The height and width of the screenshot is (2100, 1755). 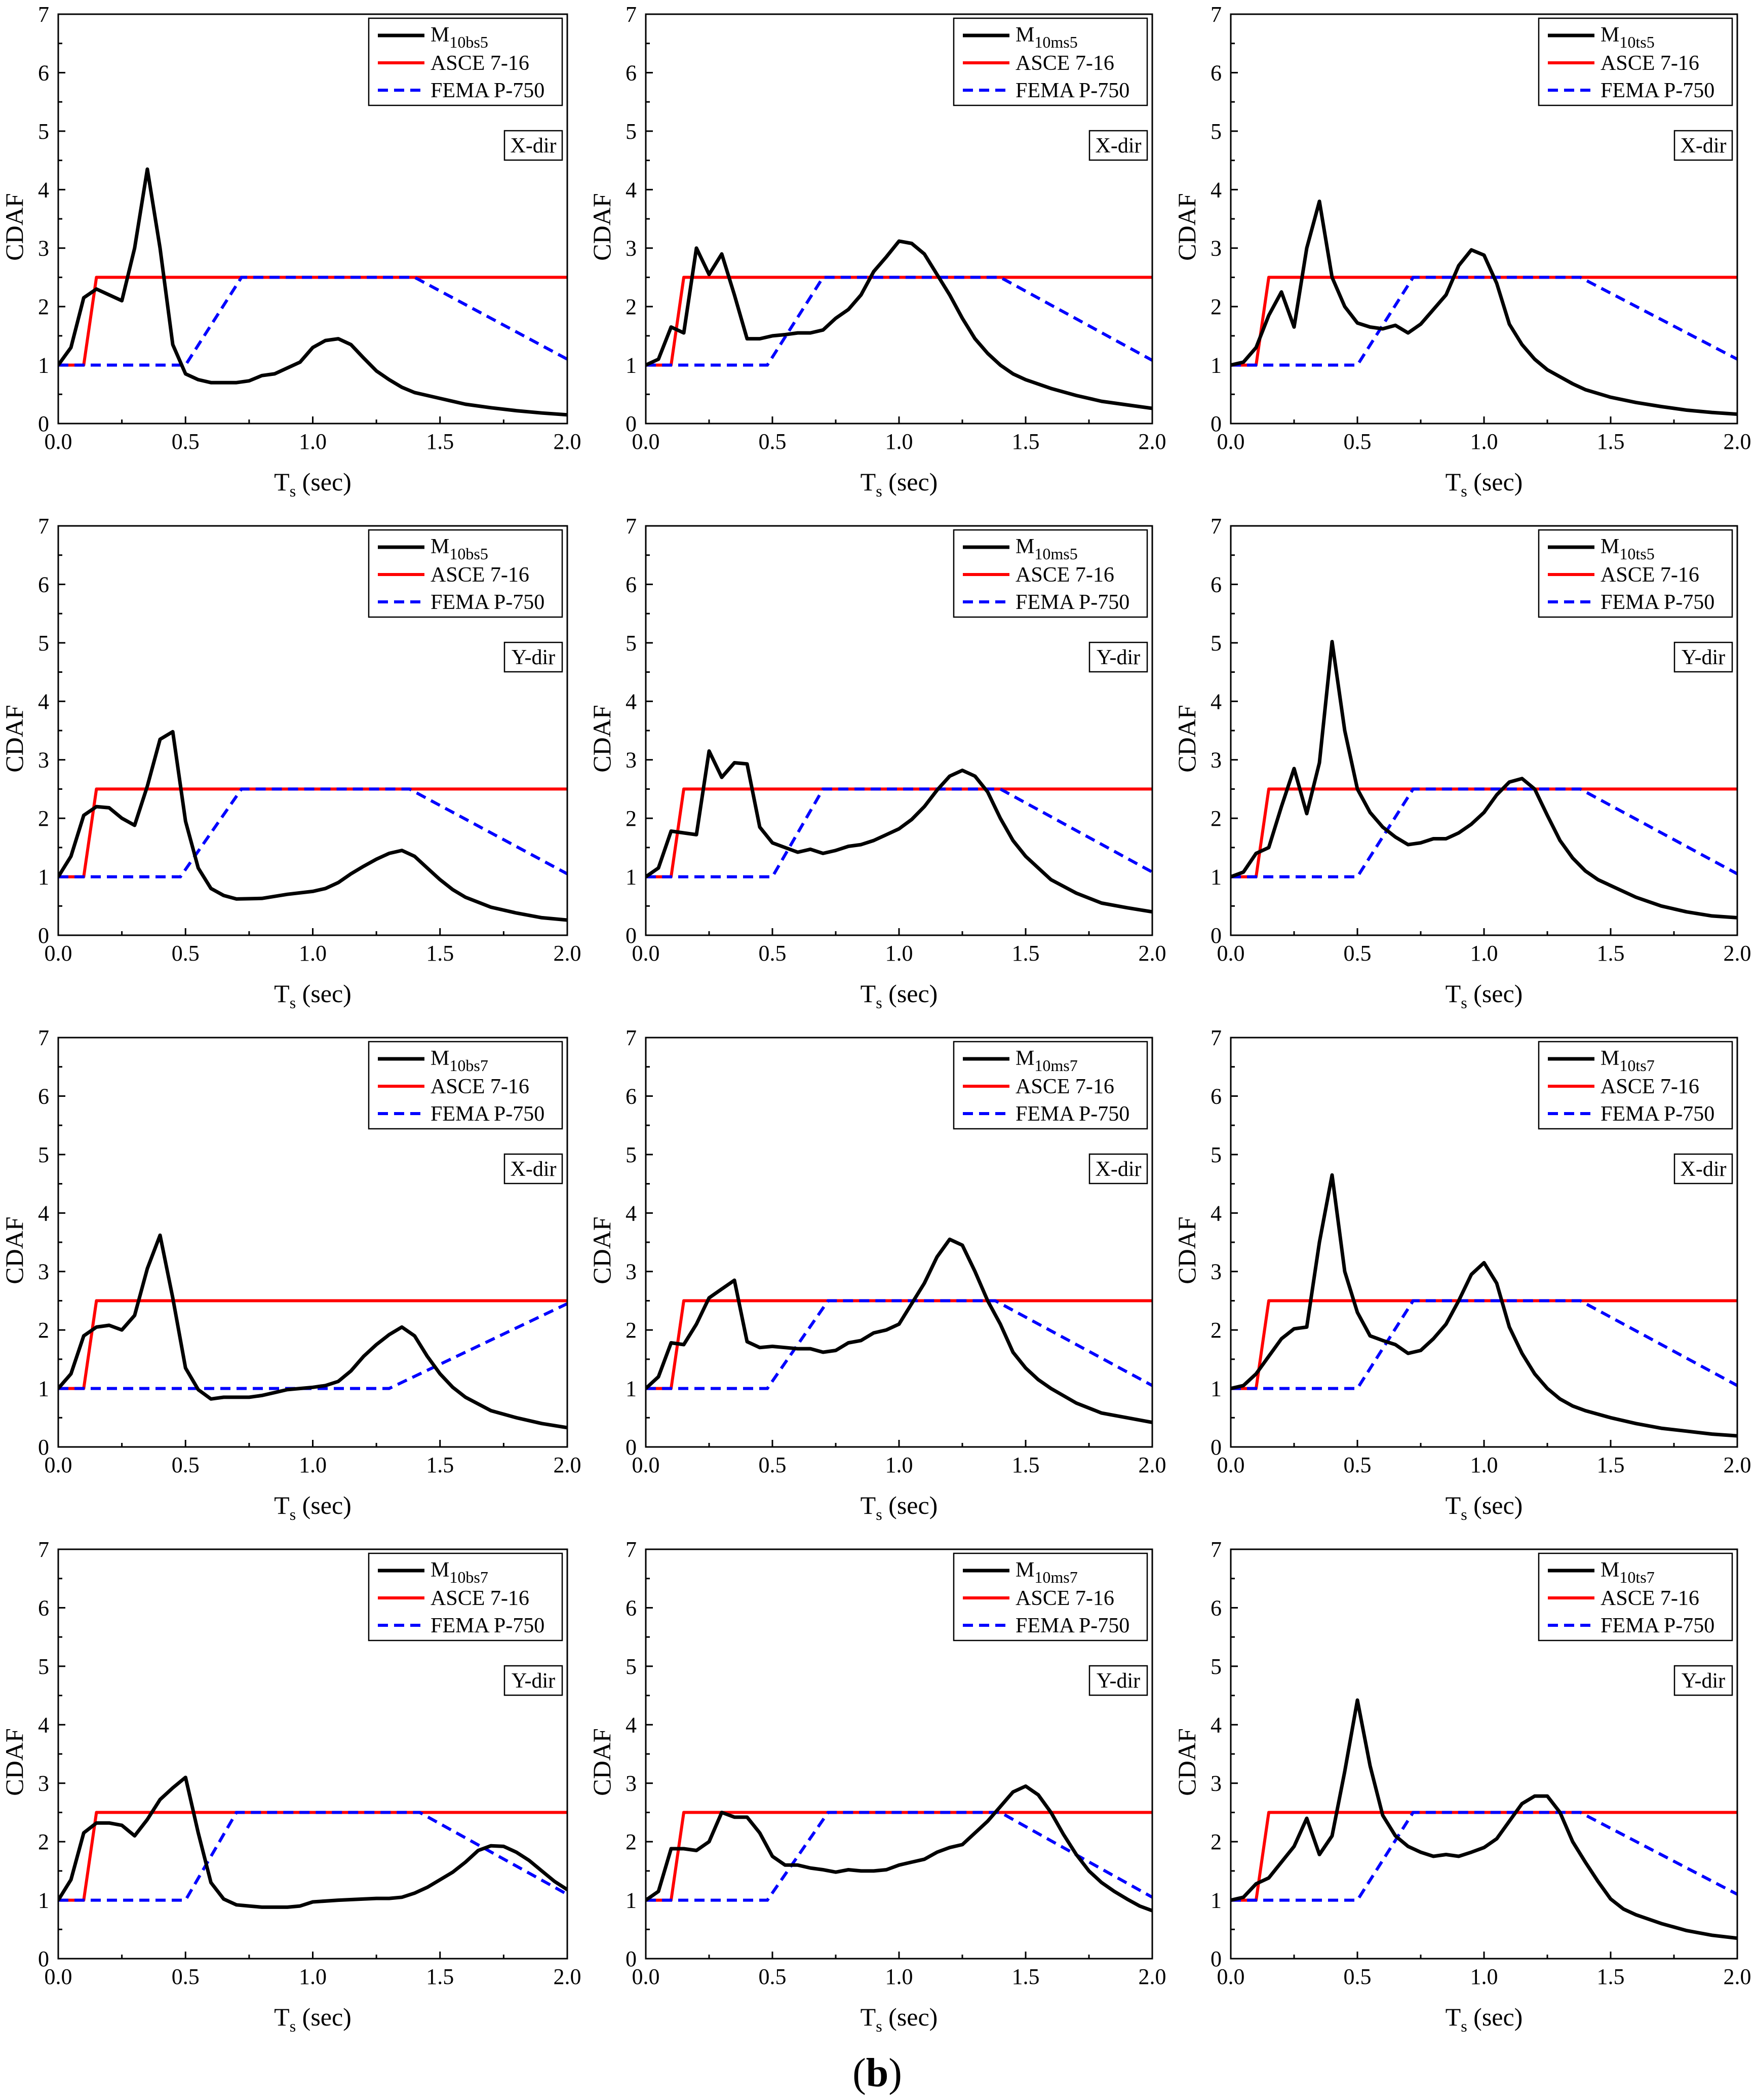 I want to click on legend-label-measured: M10bs5, so click(x=459, y=37).